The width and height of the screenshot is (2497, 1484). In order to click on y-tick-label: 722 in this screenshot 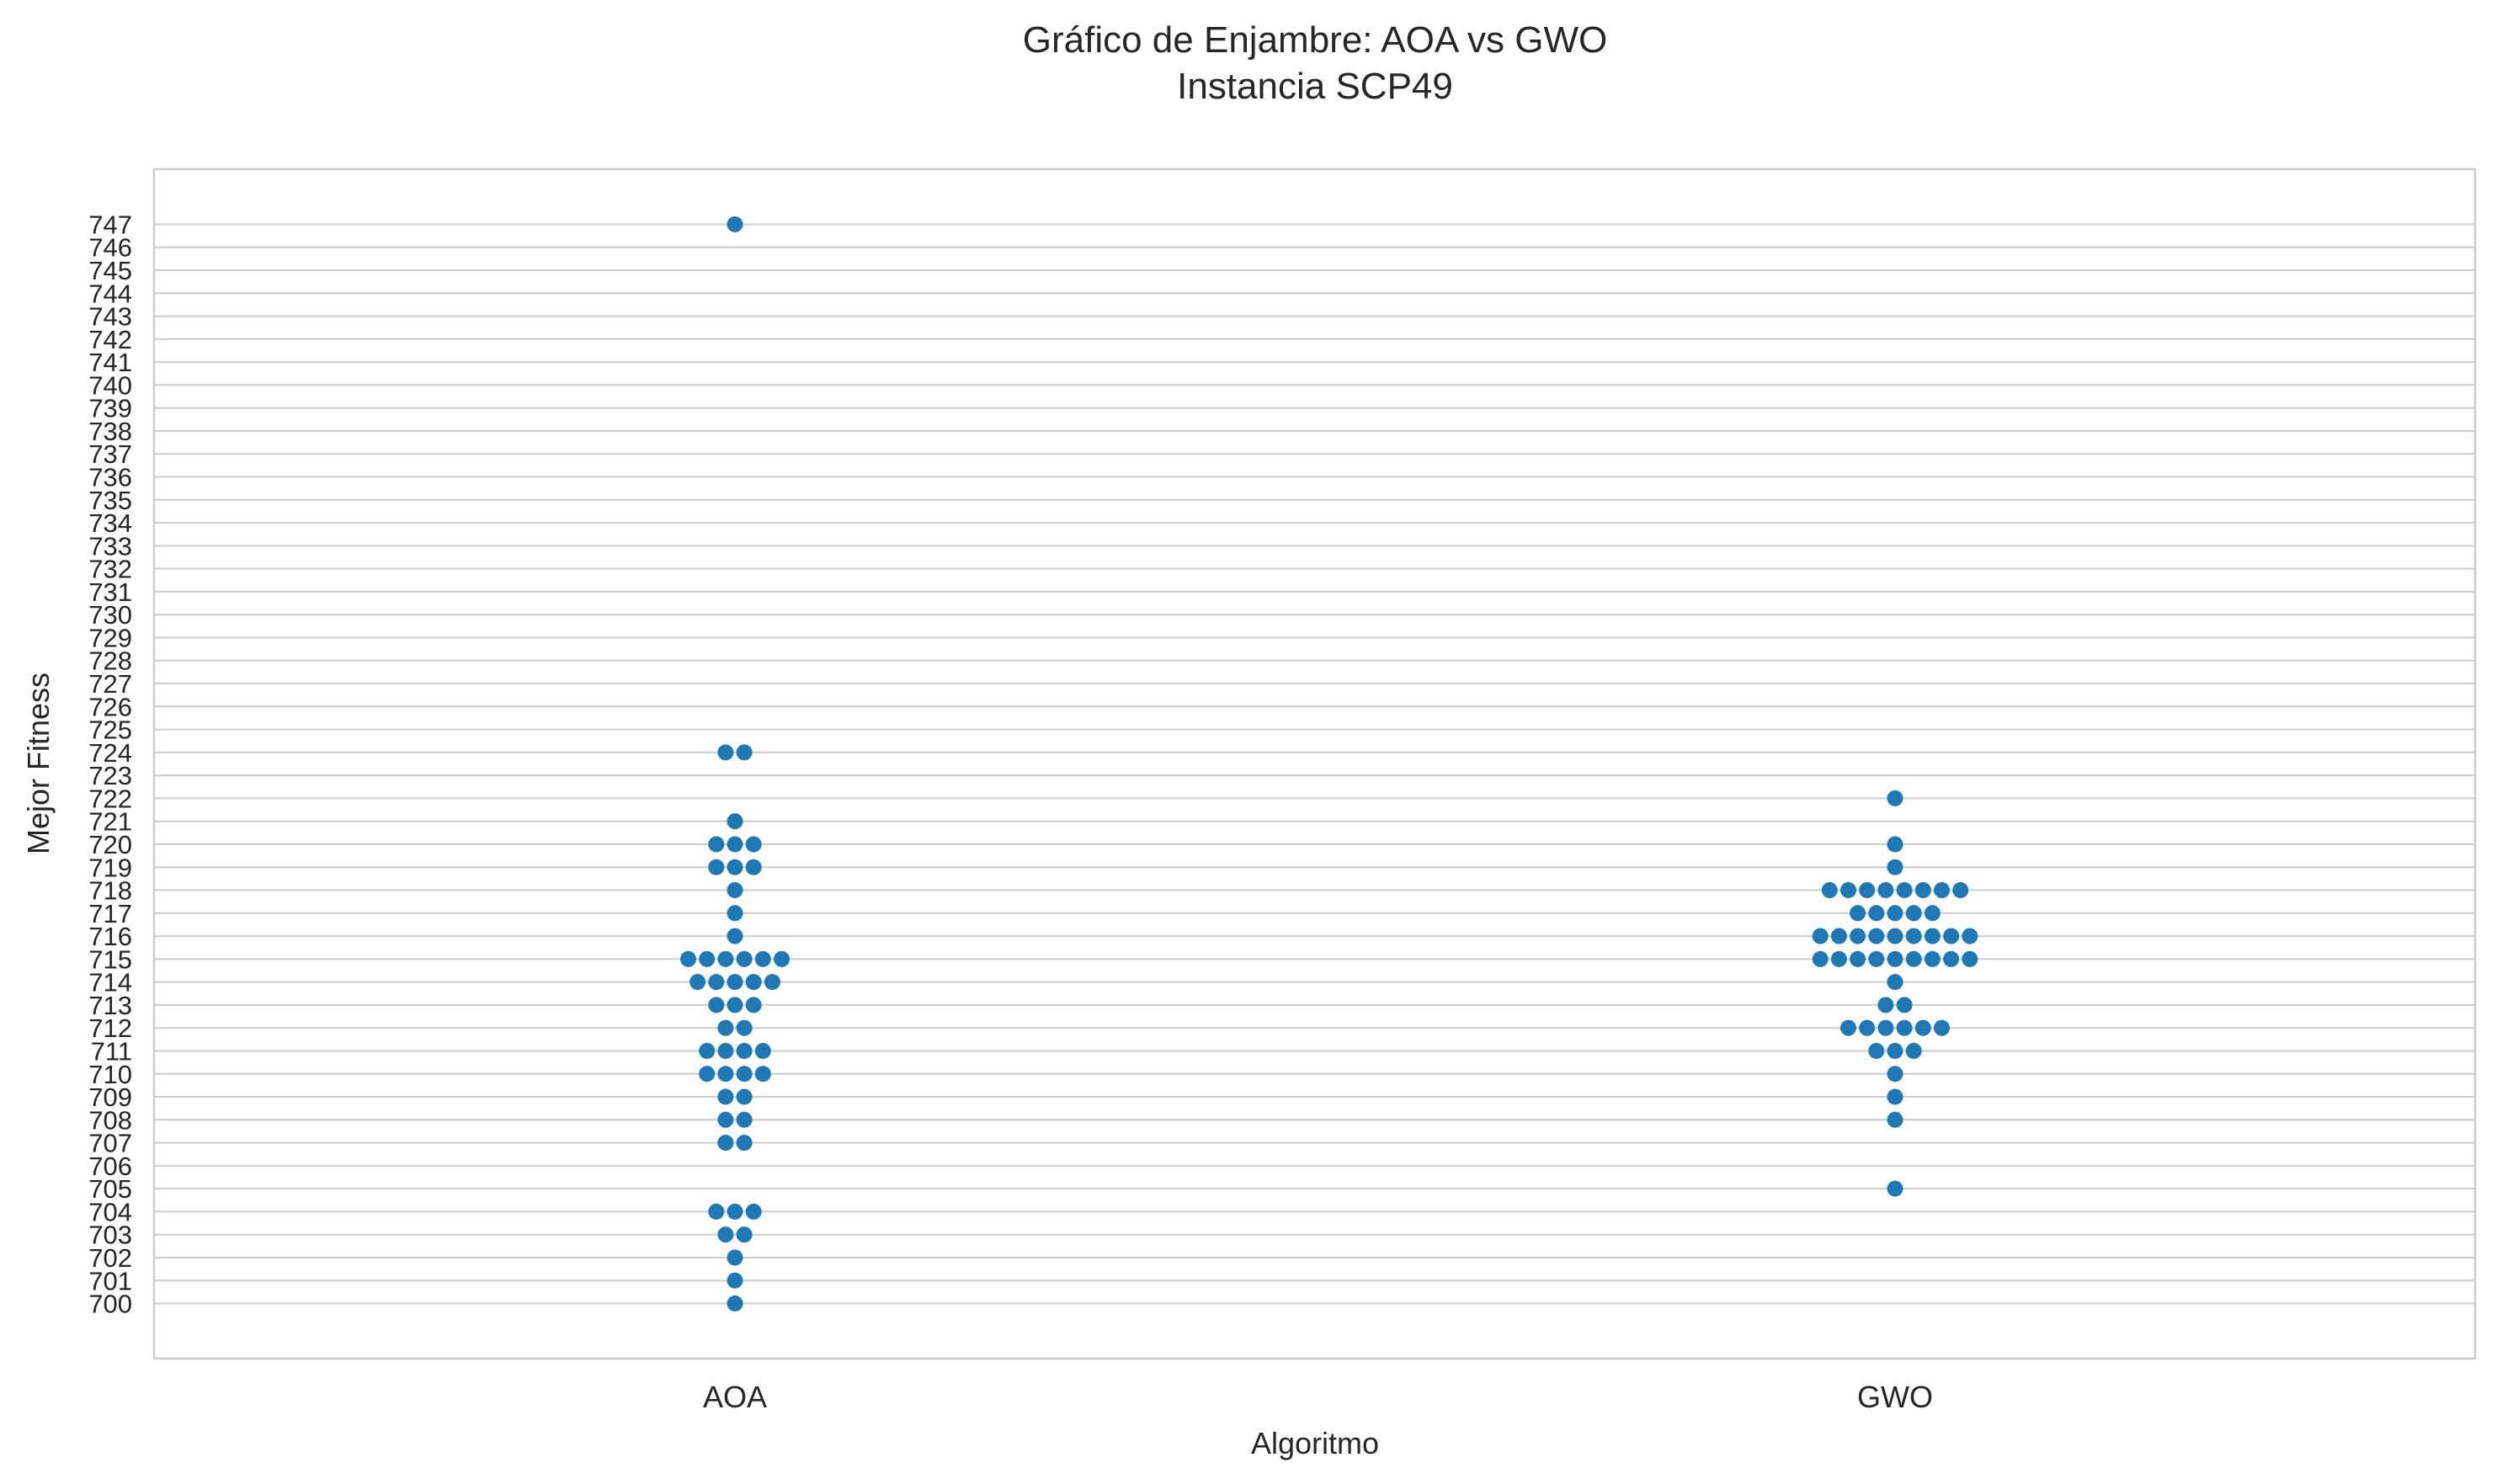, I will do `click(110, 798)`.